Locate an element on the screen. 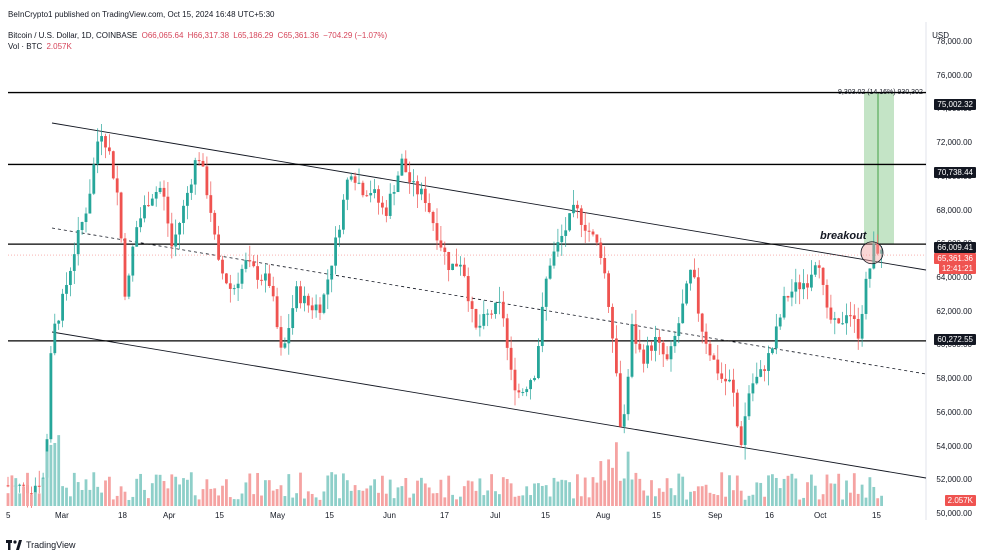  footer-brand: TradingView is located at coordinates (41, 545).